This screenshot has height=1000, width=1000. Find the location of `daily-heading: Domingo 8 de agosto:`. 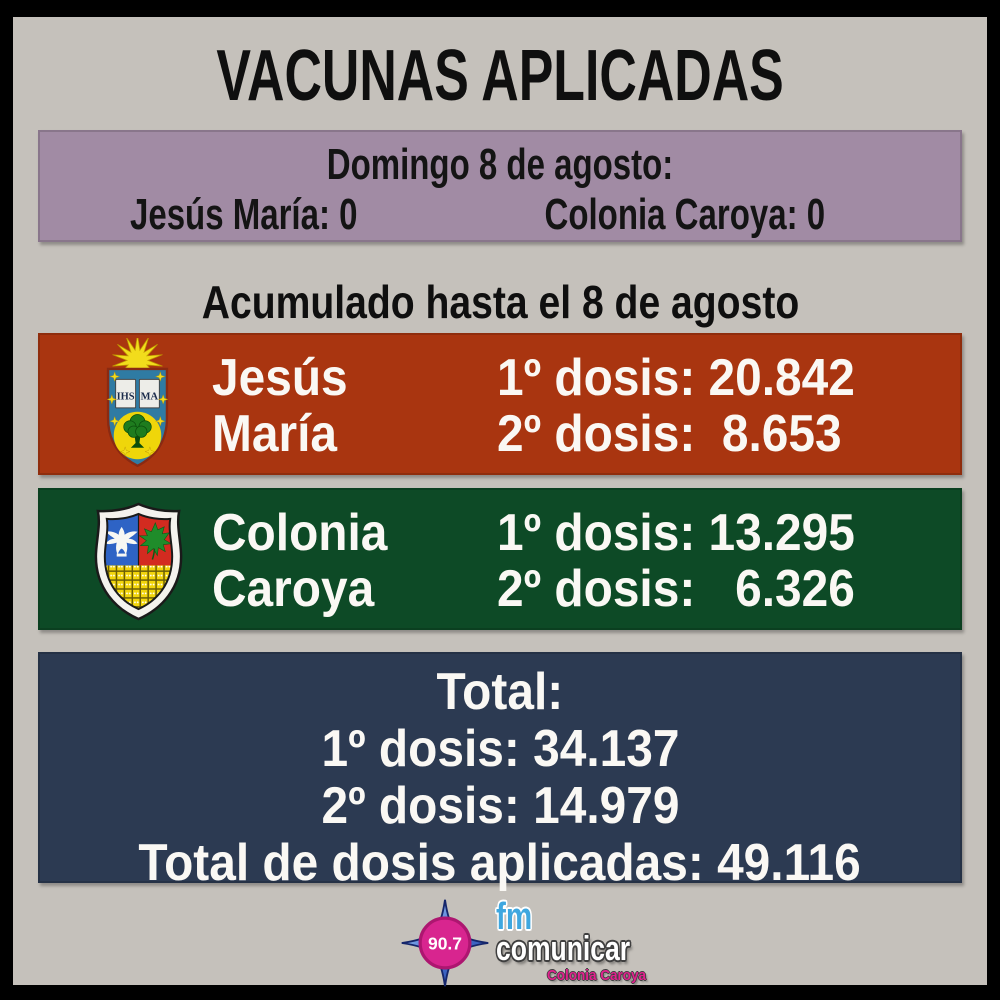

daily-heading: Domingo 8 de agosto: is located at coordinates (500, 164).